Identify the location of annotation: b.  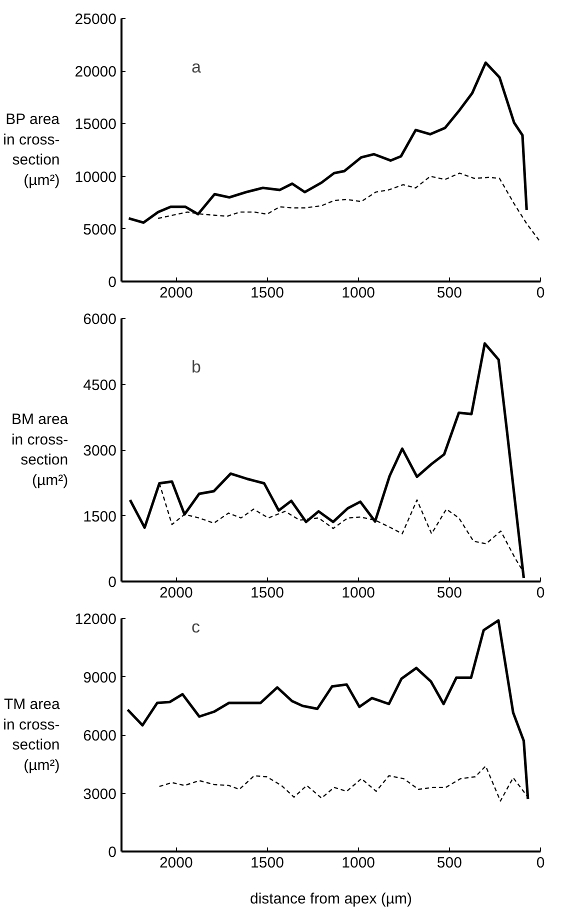
(196, 367).